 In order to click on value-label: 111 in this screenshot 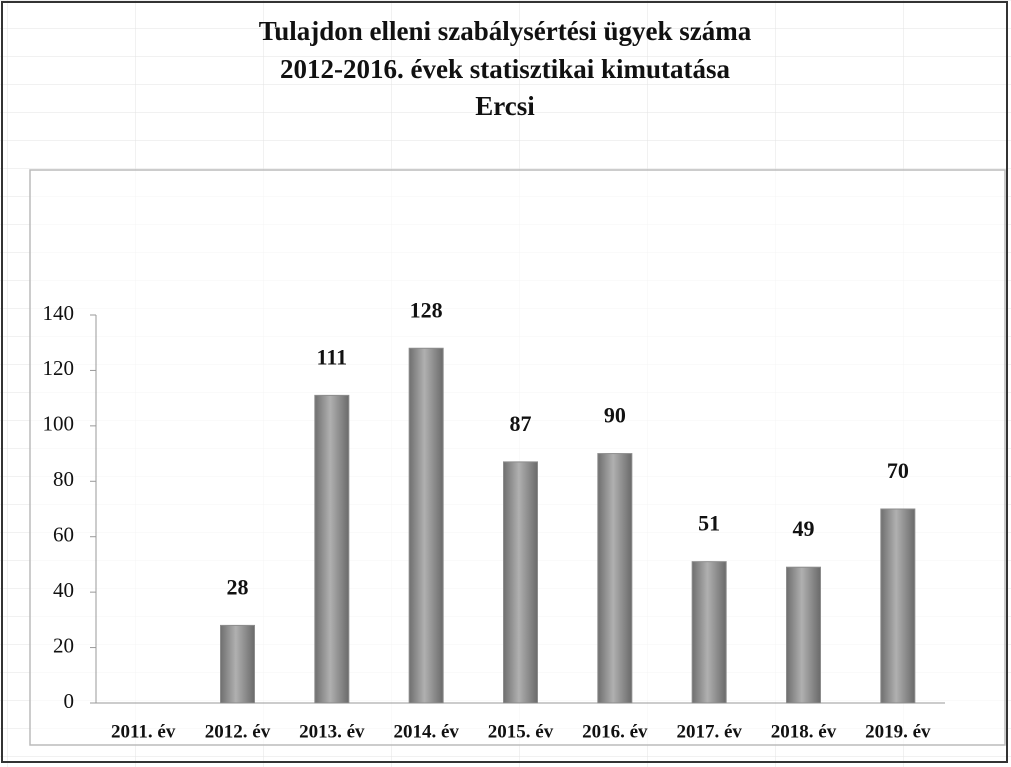, I will do `click(332, 356)`.